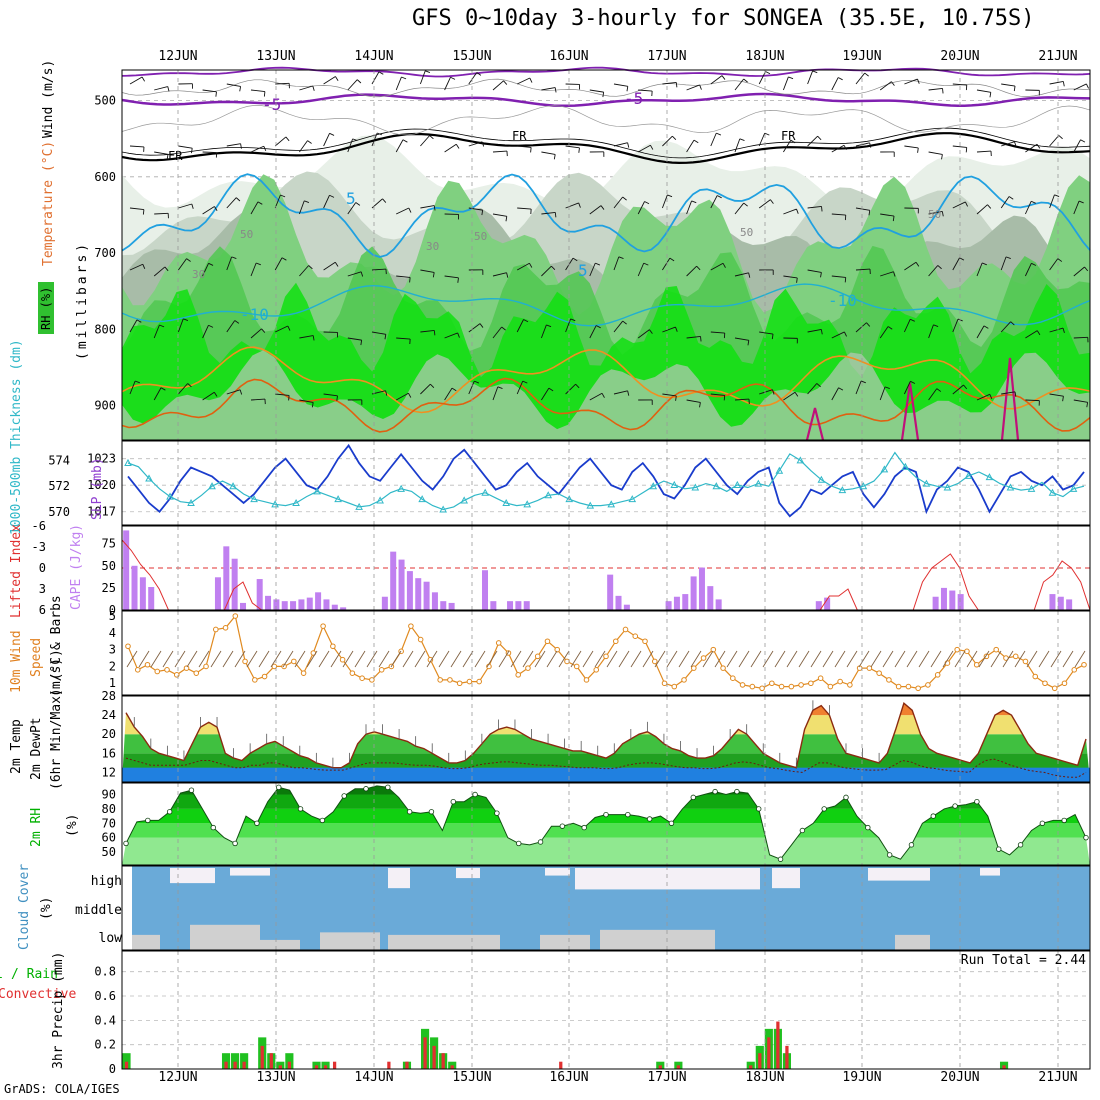 This screenshot has height=1100, width=1100. What do you see at coordinates (1023, 960) in the screenshot?
I see `run-total-label: Run Total = 2.44` at bounding box center [1023, 960].